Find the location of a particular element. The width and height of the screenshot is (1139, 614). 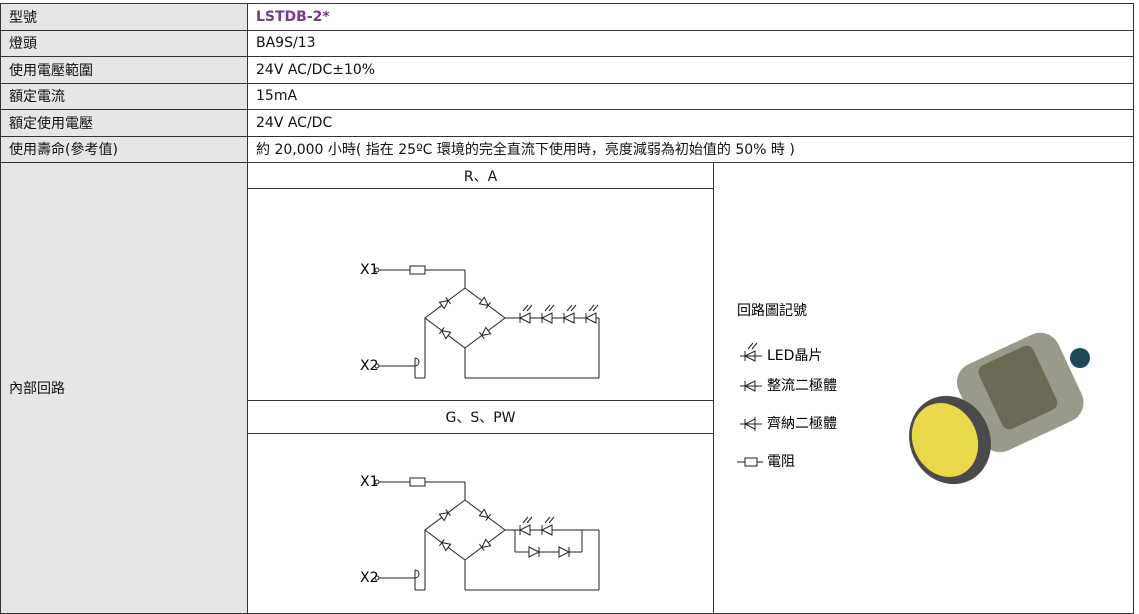

row-label: 使用壽命(參考值) is located at coordinates (124, 149).